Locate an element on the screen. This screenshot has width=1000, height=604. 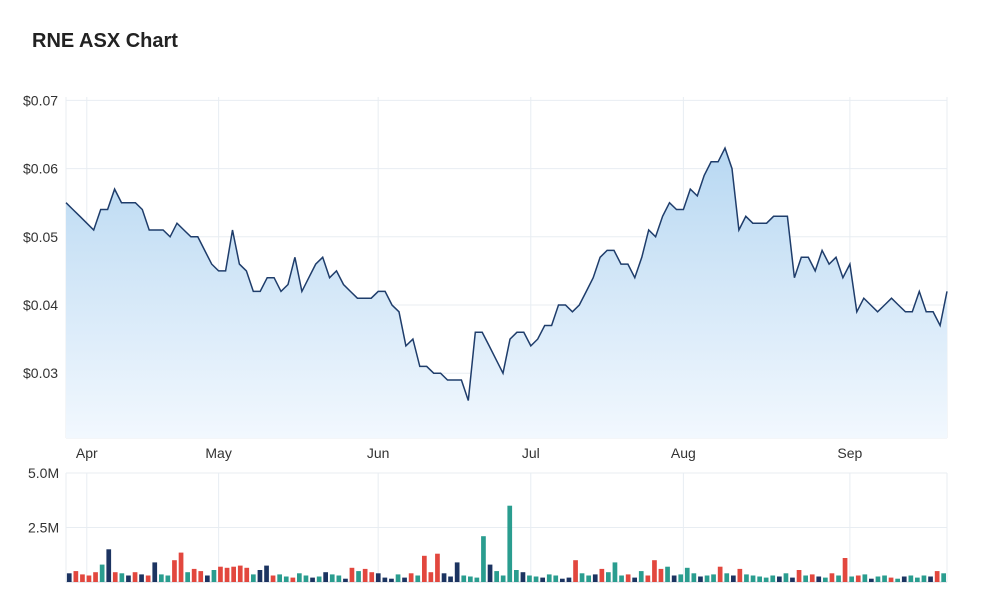
price-x-axis: Apr May Jun Jul Aug Sep is located at coordinates (469, 453).